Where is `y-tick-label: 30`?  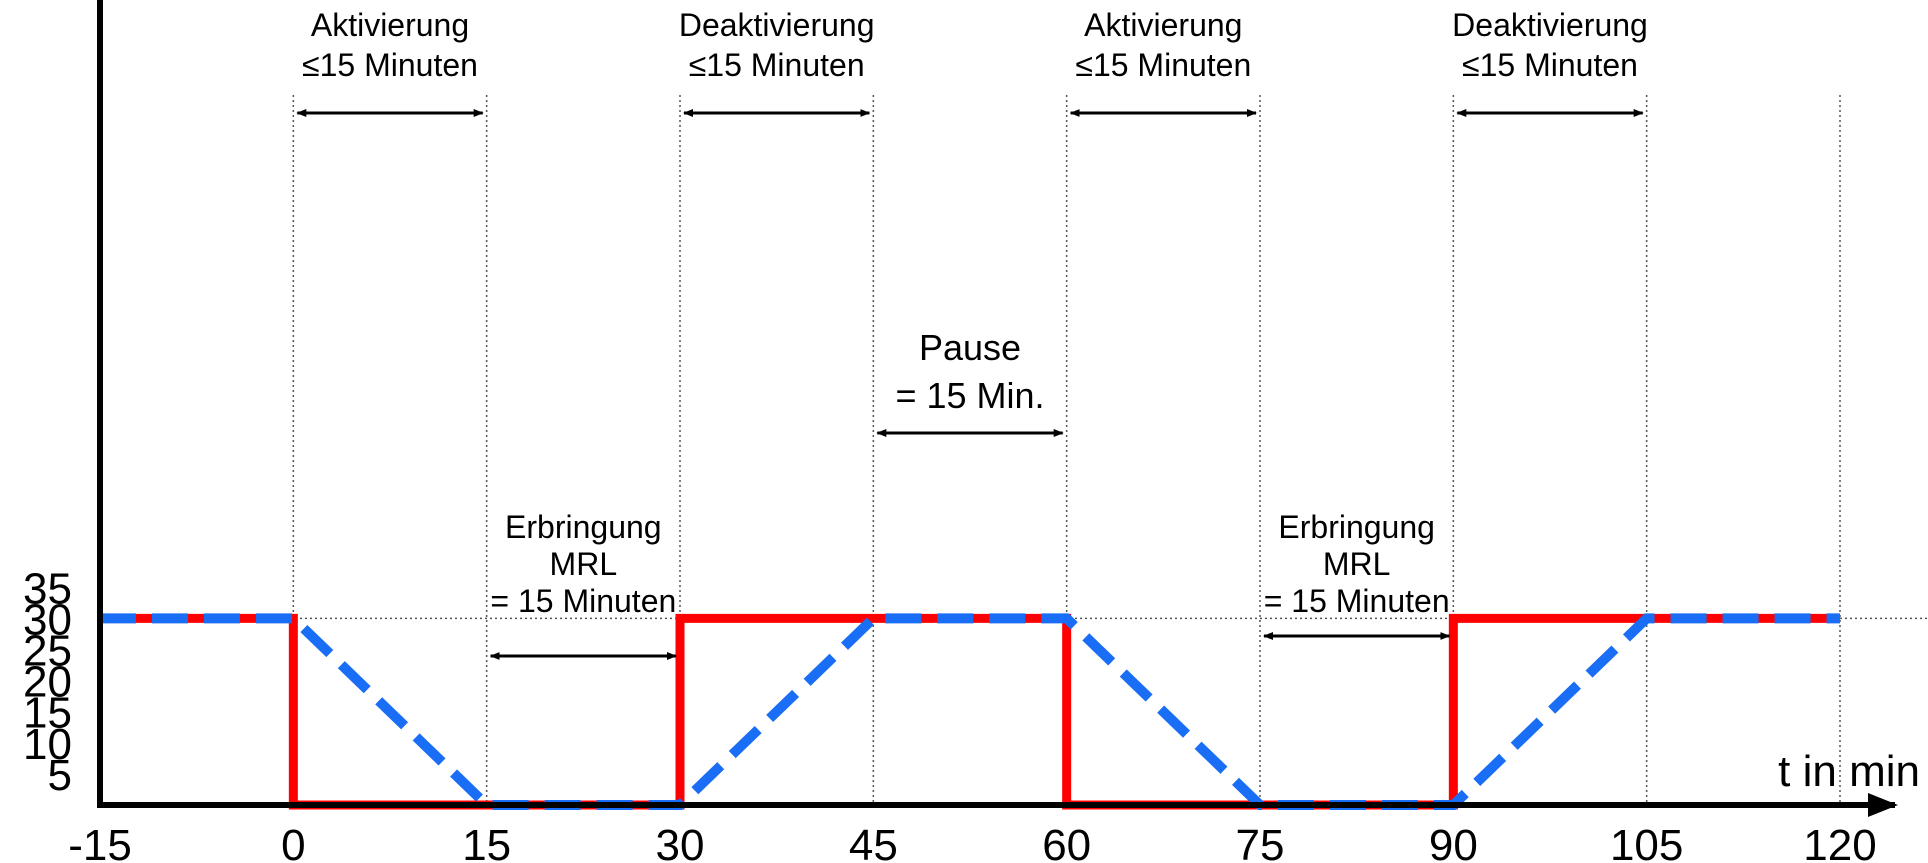 y-tick-label: 30 is located at coordinates (47, 619).